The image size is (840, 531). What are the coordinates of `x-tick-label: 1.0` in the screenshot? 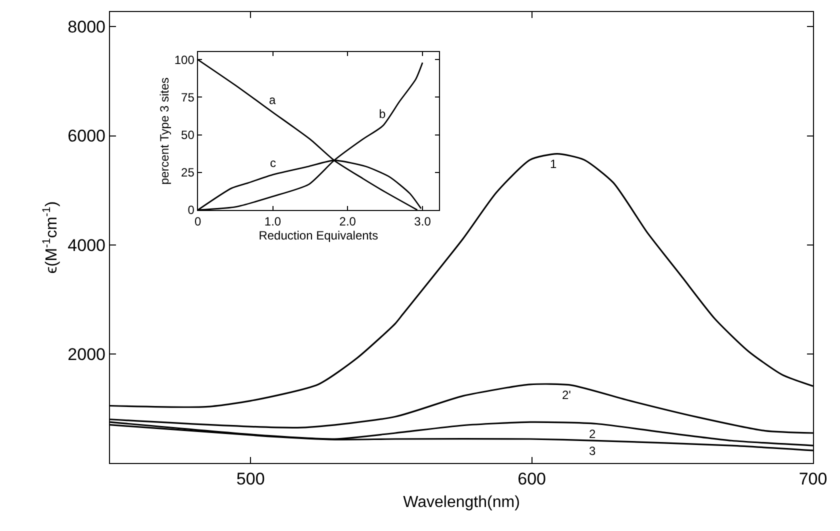 It's located at (273, 221).